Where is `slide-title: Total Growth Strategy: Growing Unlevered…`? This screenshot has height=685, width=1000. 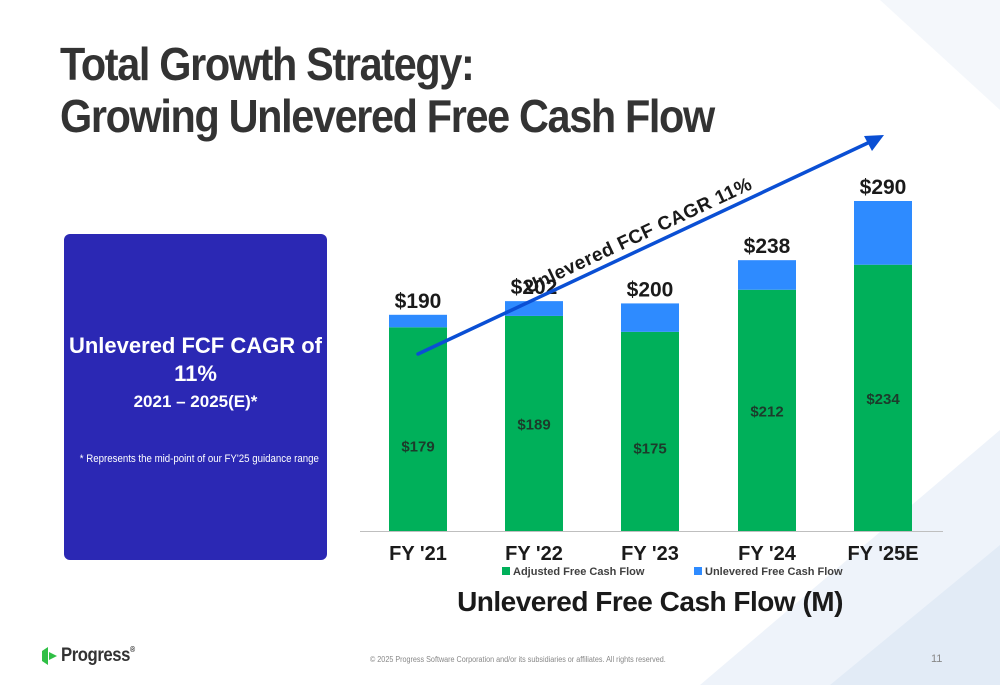
slide-title: Total Growth Strategy: Growing Unlevered… is located at coordinates (387, 90).